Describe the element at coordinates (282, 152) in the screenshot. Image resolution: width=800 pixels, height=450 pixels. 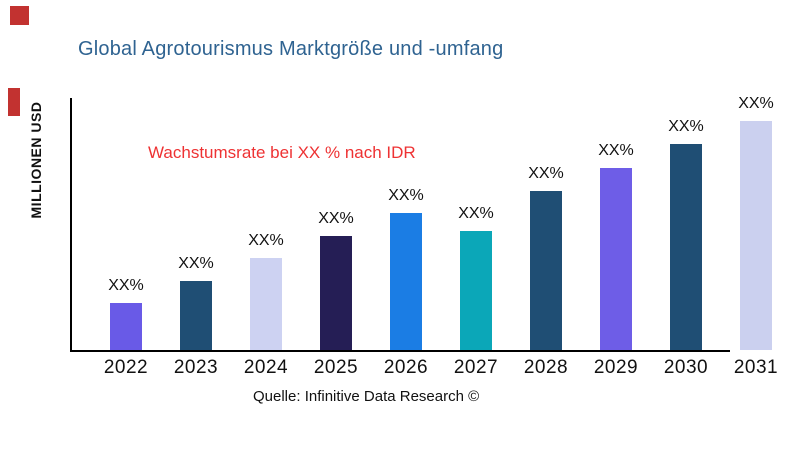
I see `growth-rate-annotation: Wachstumsrate bei XX % nach IDR` at that location.